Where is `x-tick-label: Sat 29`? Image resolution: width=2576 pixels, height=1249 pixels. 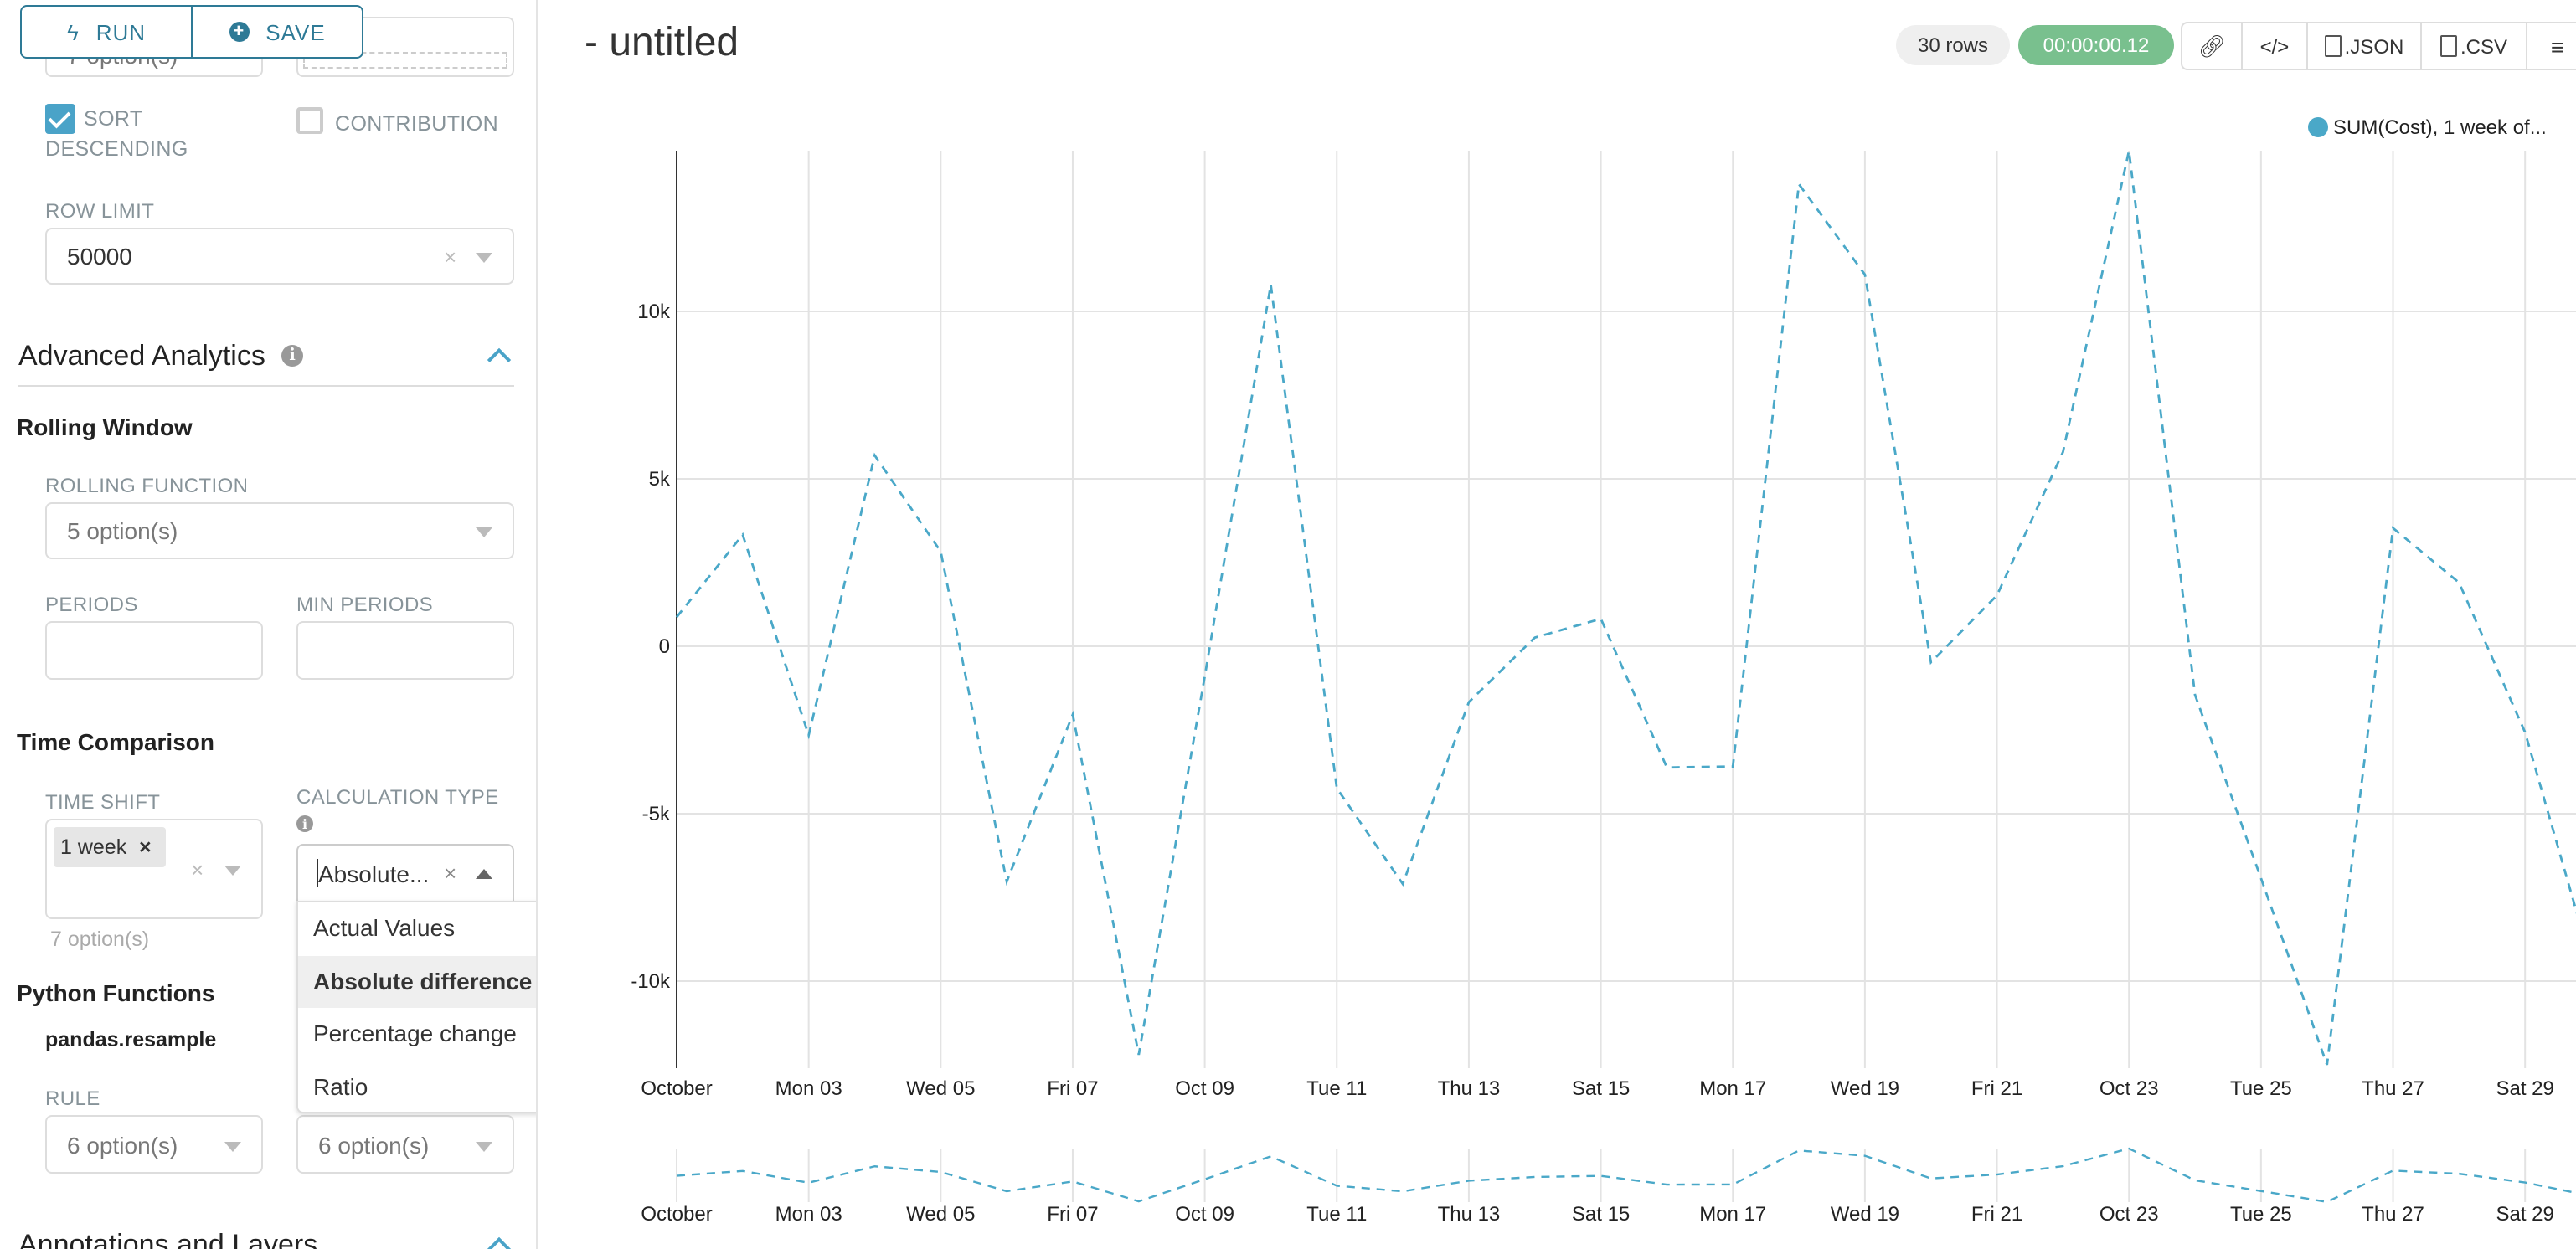 x-tick-label: Sat 29 is located at coordinates (2524, 1088).